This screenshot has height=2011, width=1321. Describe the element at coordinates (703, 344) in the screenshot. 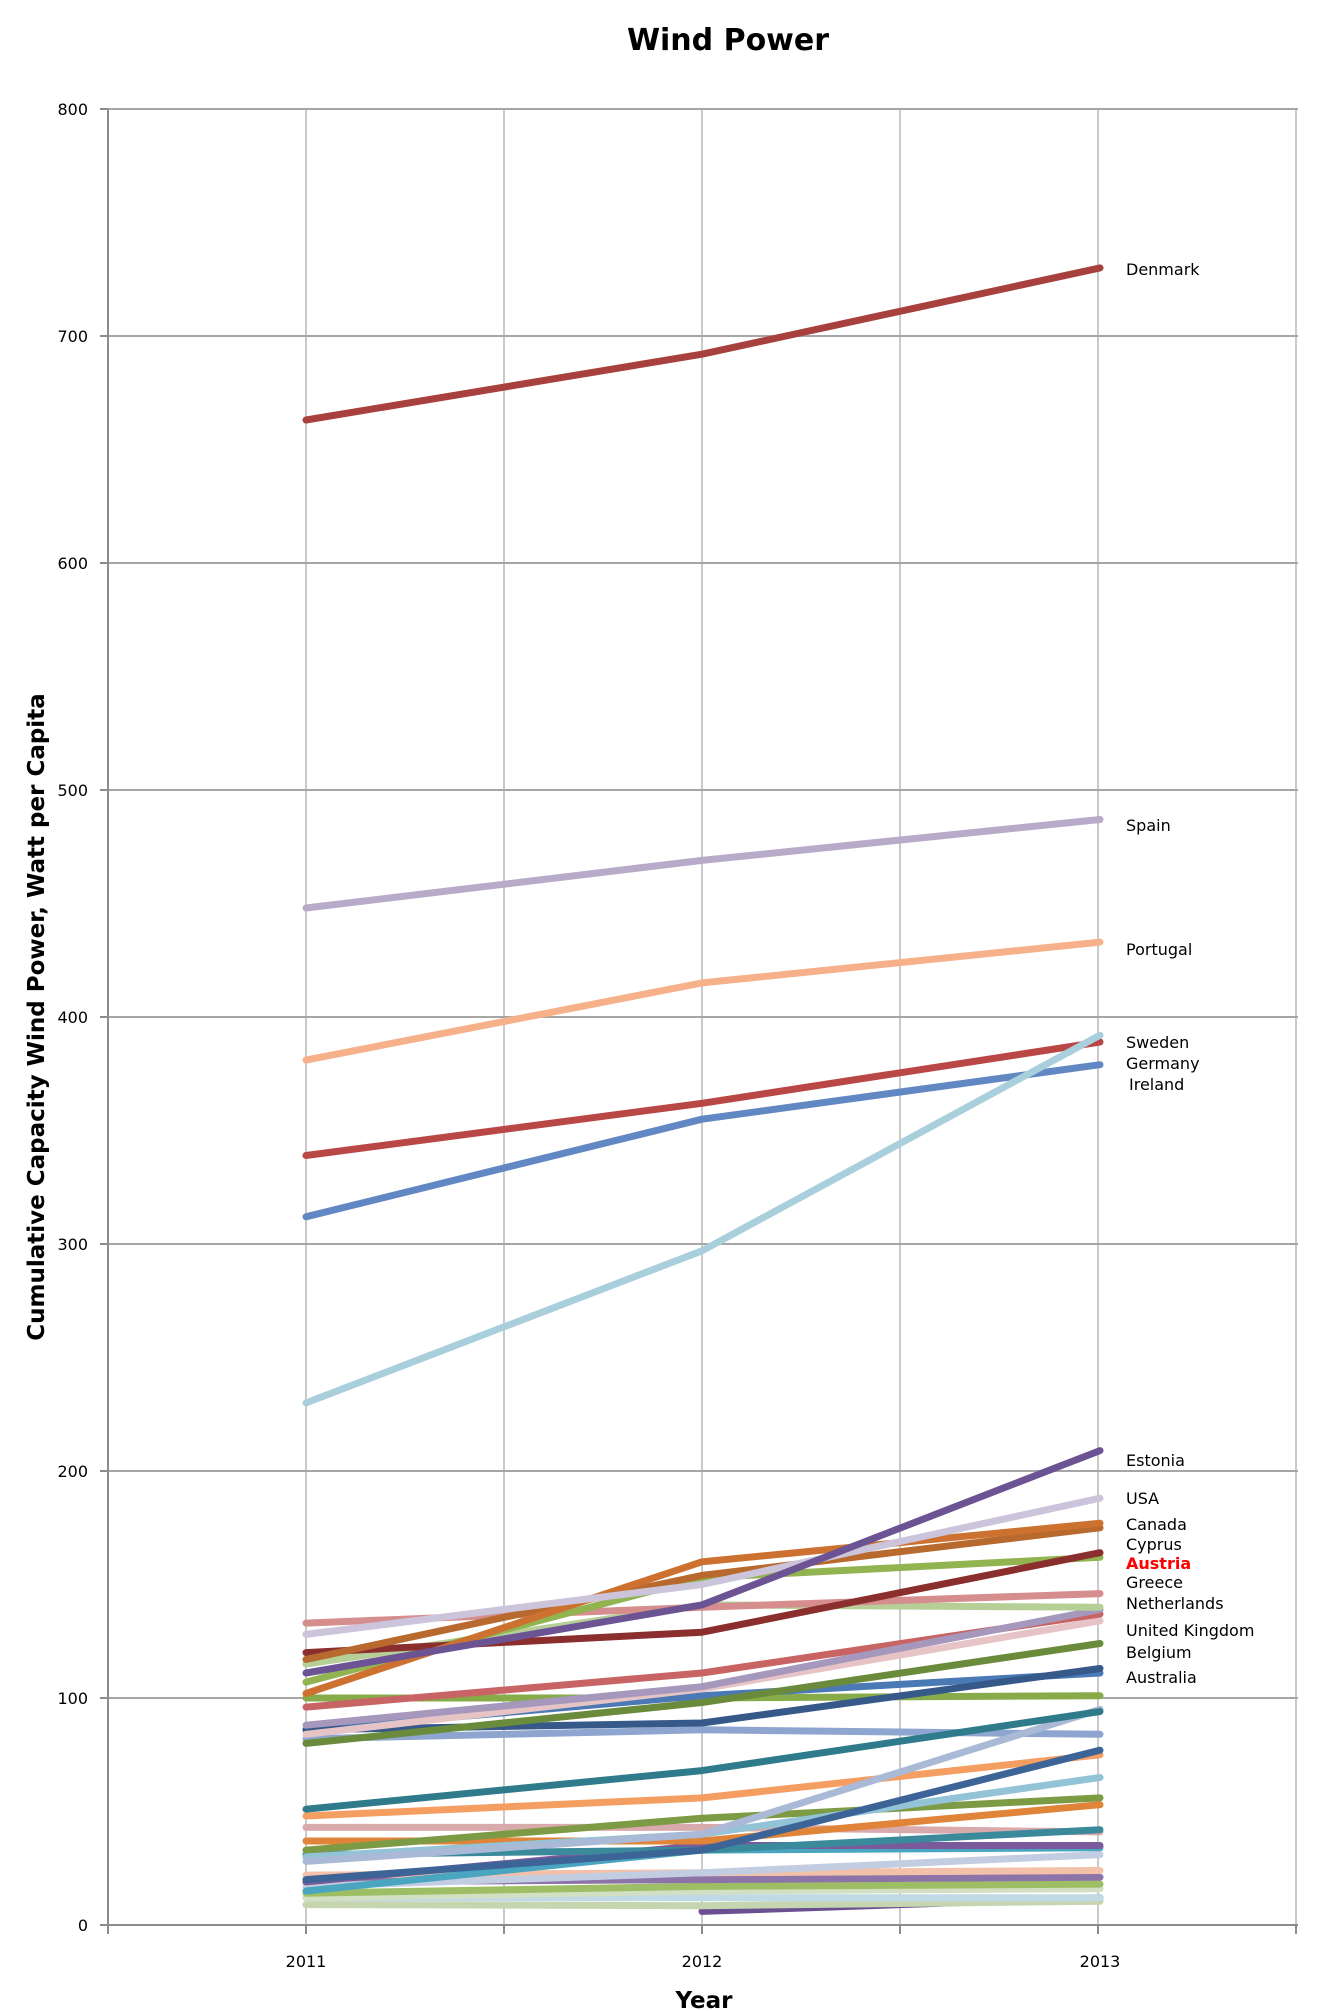

I see `series-line-denmark` at that location.